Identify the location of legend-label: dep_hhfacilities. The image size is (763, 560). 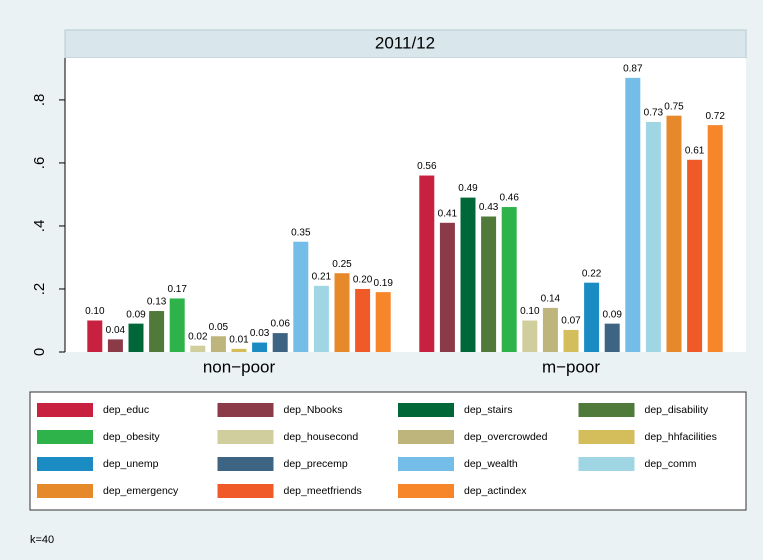
(681, 437).